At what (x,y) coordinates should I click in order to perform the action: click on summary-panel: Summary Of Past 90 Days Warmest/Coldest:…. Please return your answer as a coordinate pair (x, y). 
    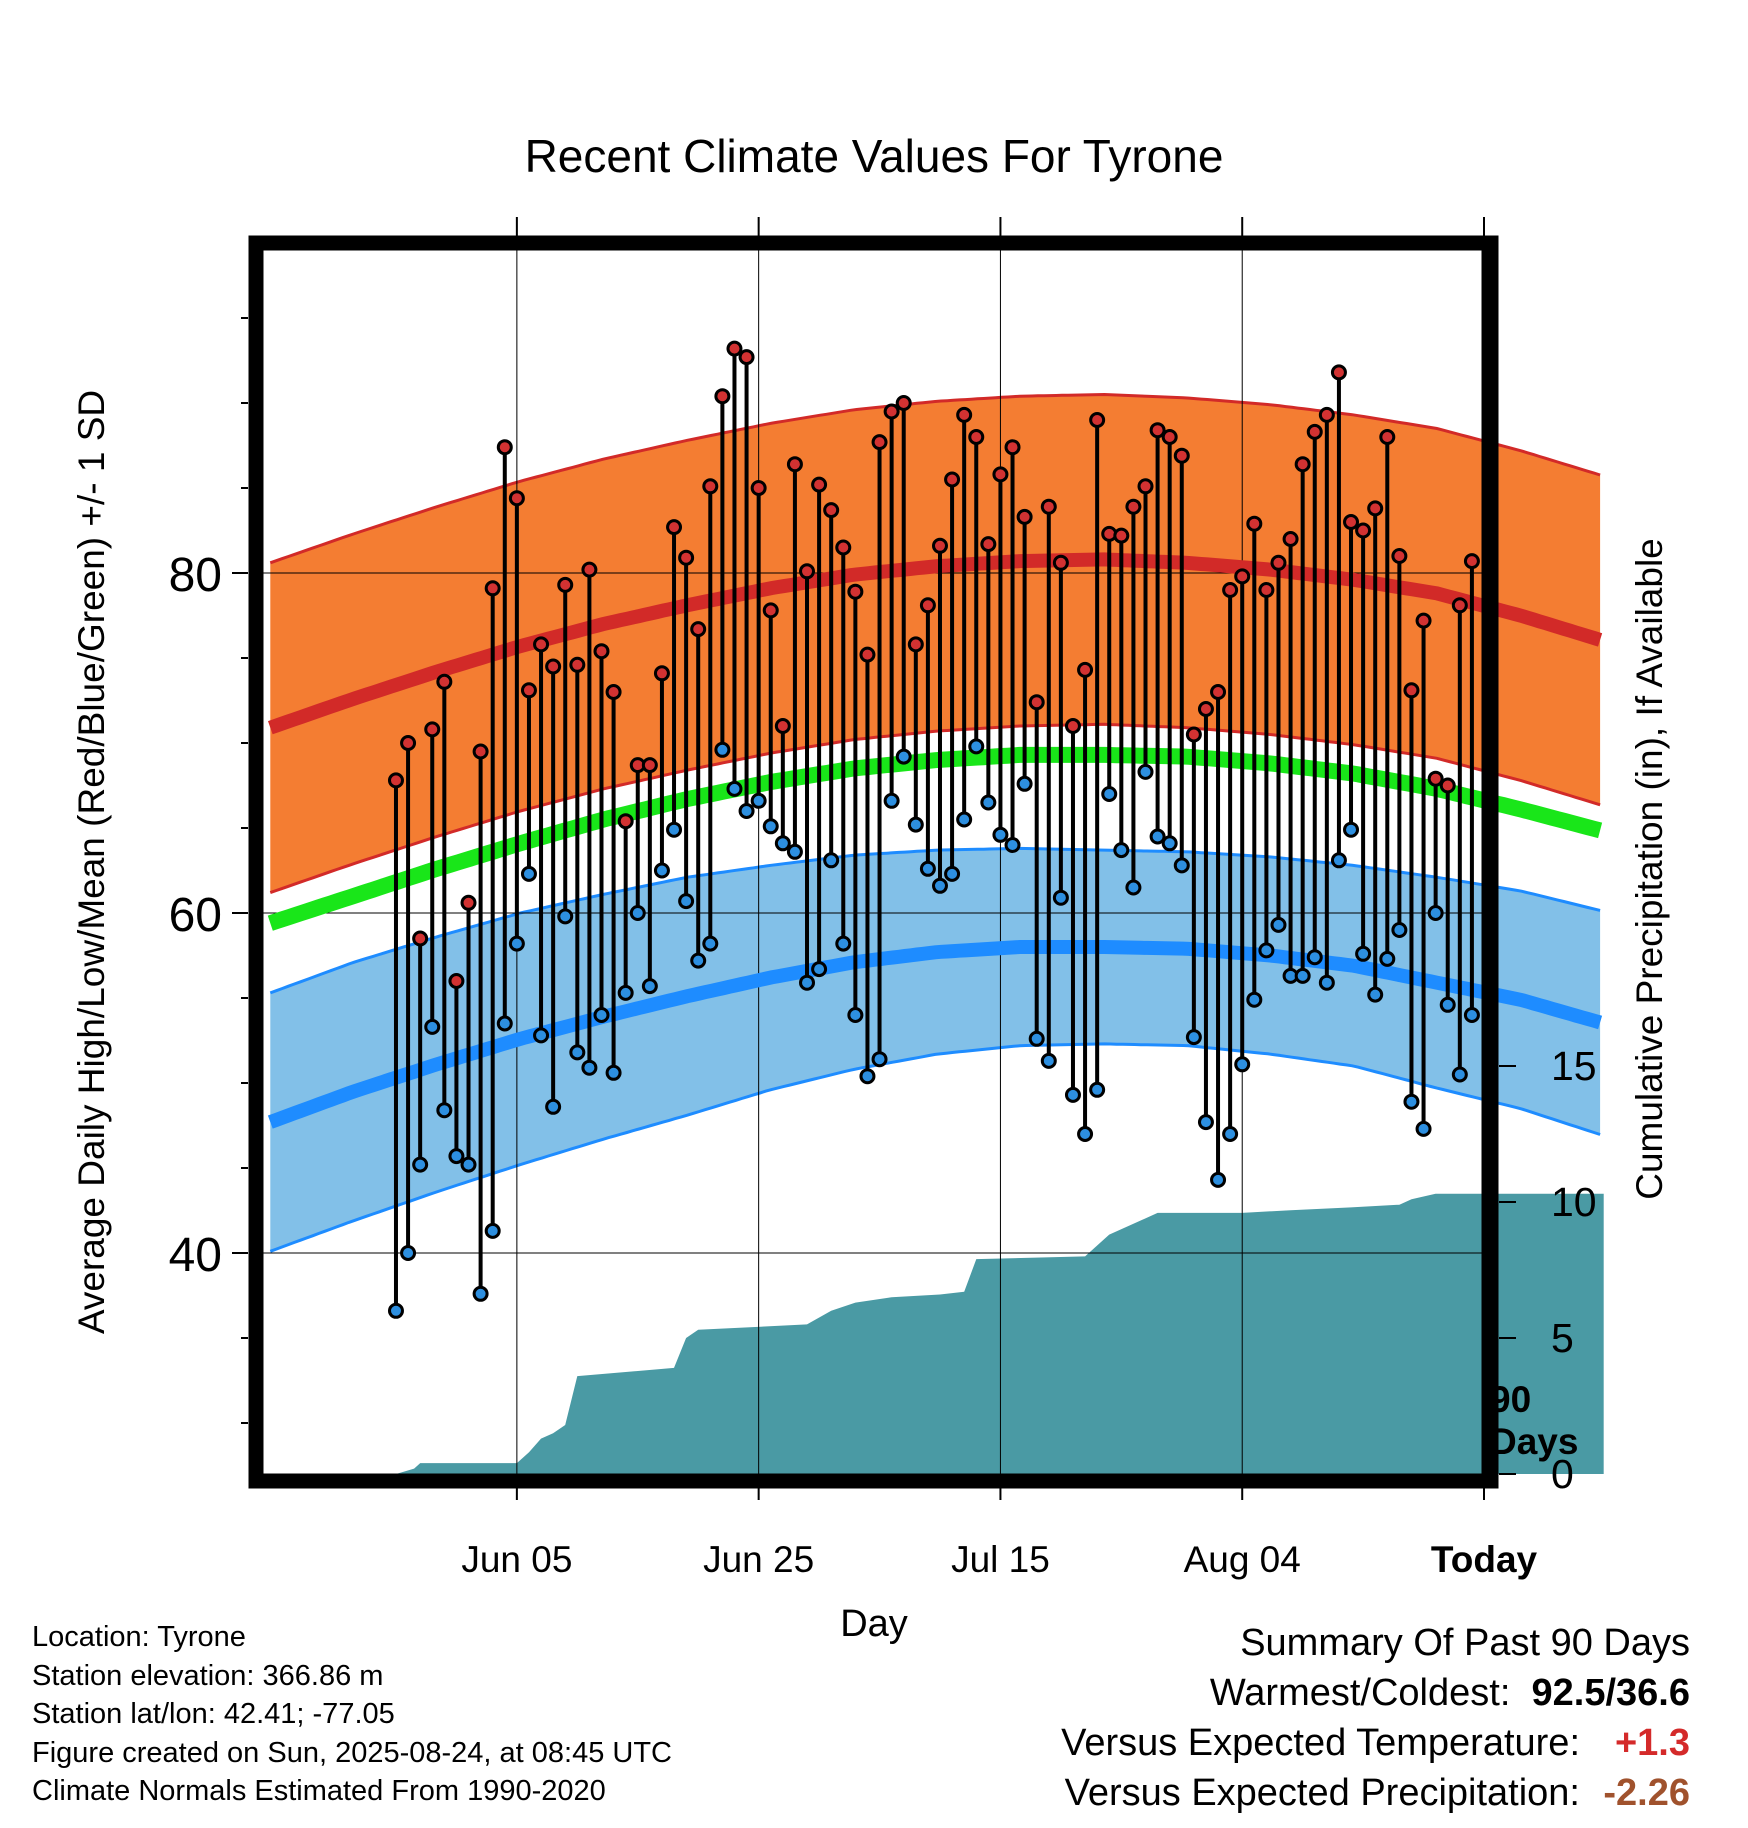
    Looking at the image, I should click on (1375, 1718).